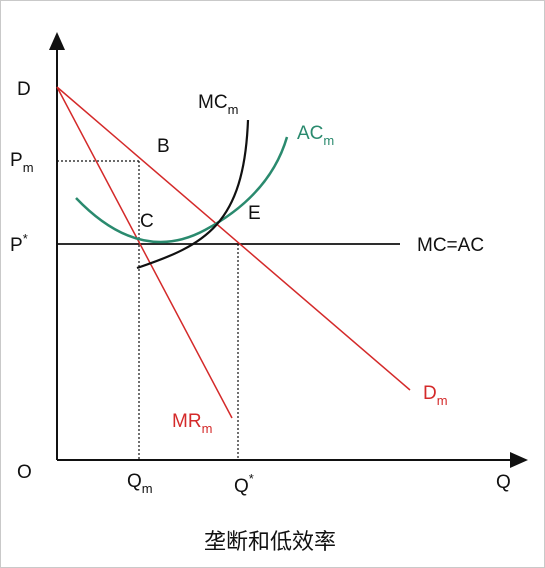 This screenshot has height=568, width=545. I want to click on mc-monopoly-label: MCm, so click(218, 104).